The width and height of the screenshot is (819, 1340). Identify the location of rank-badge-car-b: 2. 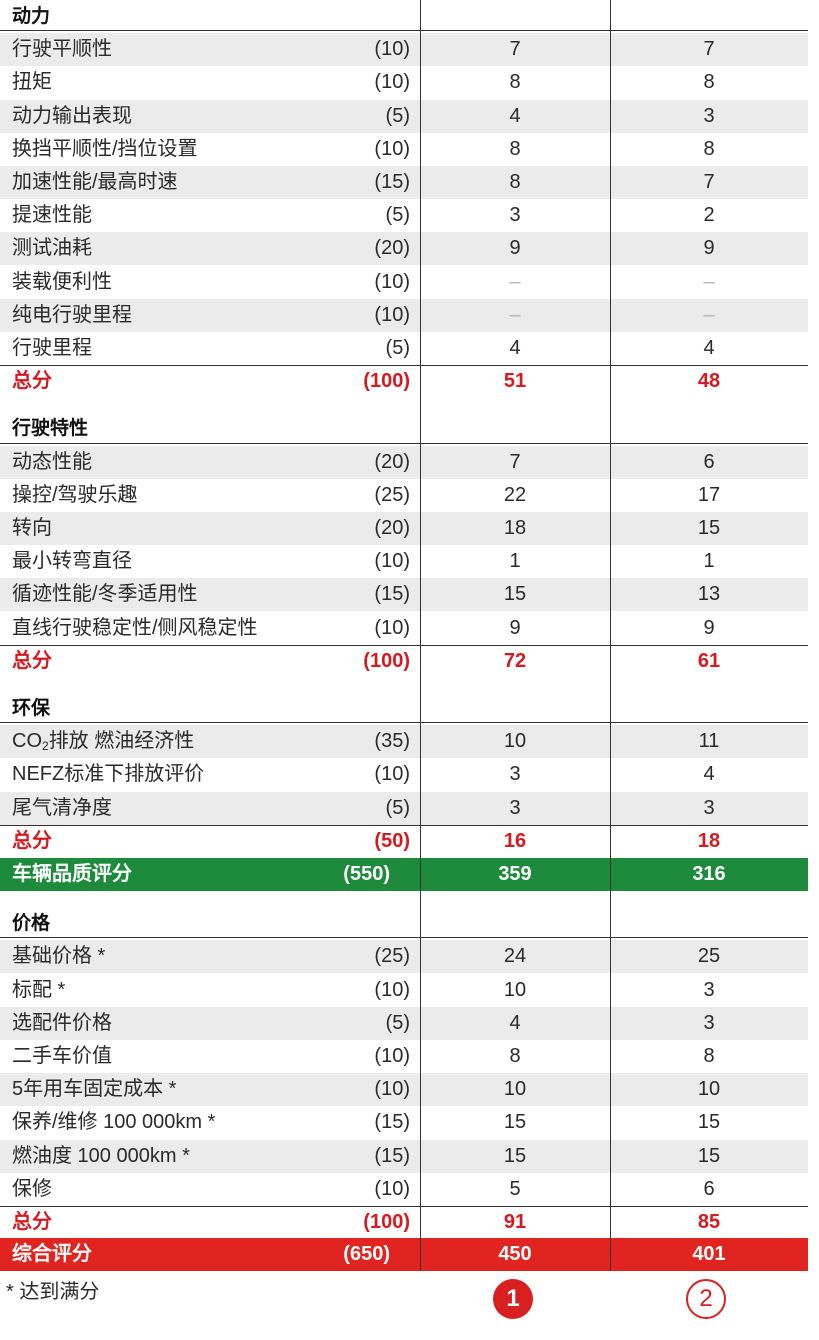
(706, 1299).